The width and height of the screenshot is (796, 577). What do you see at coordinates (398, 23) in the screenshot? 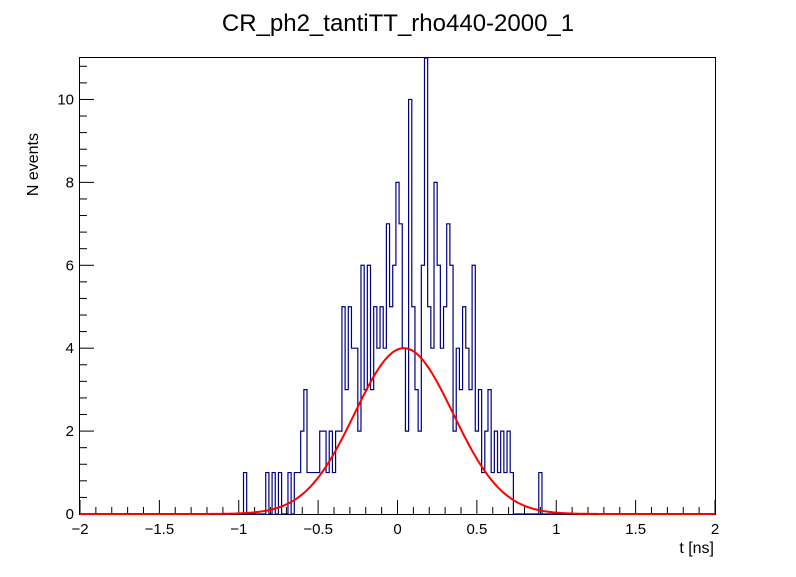
I see `chart-title: CR_ph2_tantiTT_rho440-2000_1` at bounding box center [398, 23].